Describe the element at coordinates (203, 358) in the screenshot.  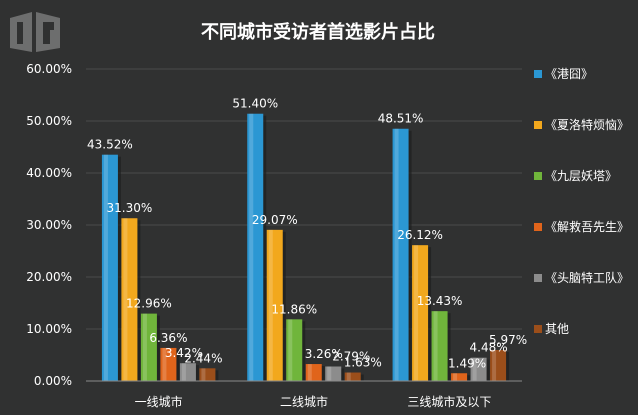
I see `data-label: 2.44%` at that location.